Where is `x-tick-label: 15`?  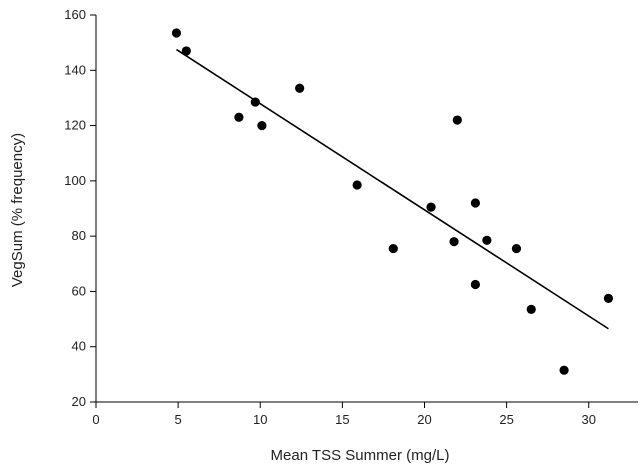
x-tick-label: 15 is located at coordinates (342, 419).